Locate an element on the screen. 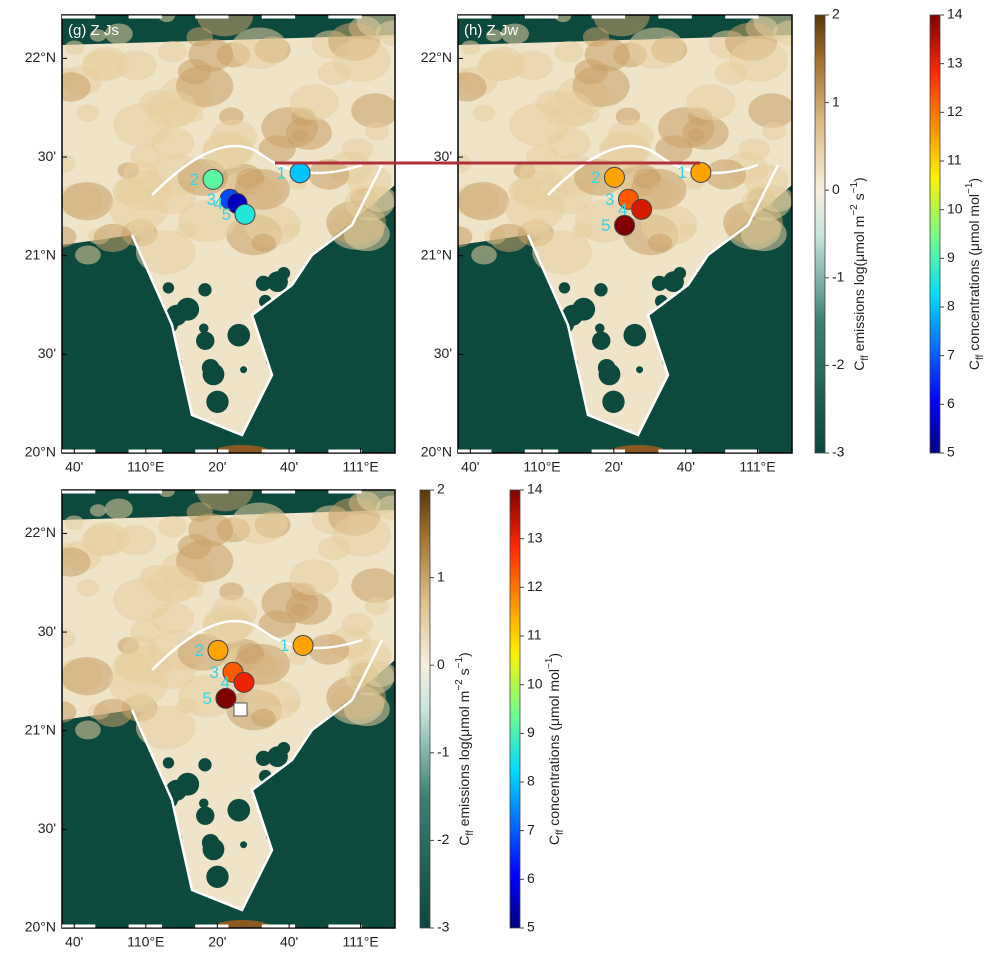 The image size is (989, 955). colorbar-label: Cff emissions log(μmol m−2 s−1) is located at coordinates (860, 273).